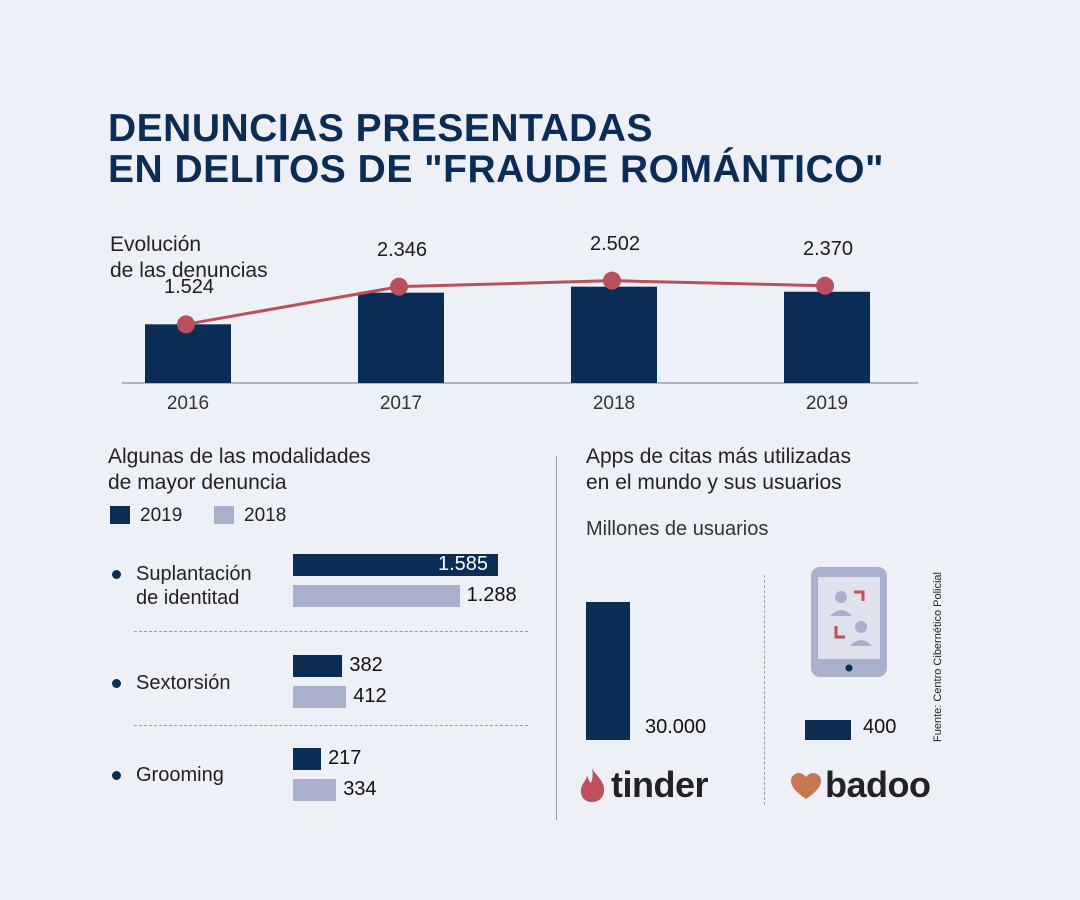 The image size is (1080, 900). What do you see at coordinates (120, 515) in the screenshot?
I see `legend-swatch-2019` at bounding box center [120, 515].